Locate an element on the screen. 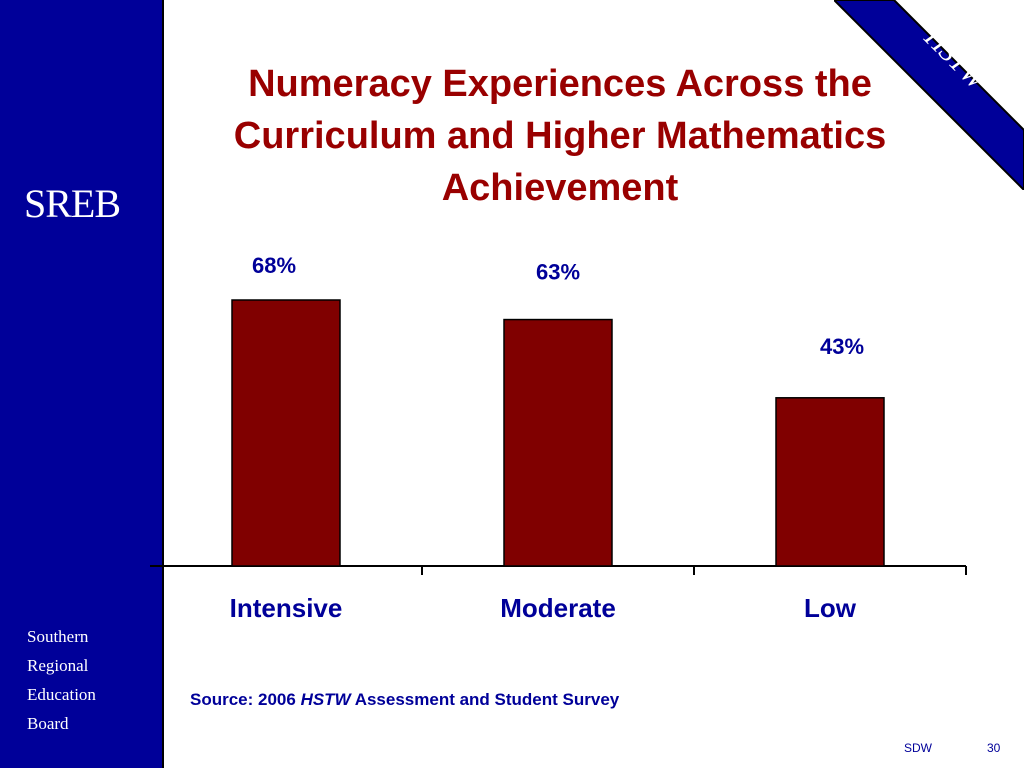 The height and width of the screenshot is (768, 1024). title-line: Achievement is located at coordinates (560, 188).